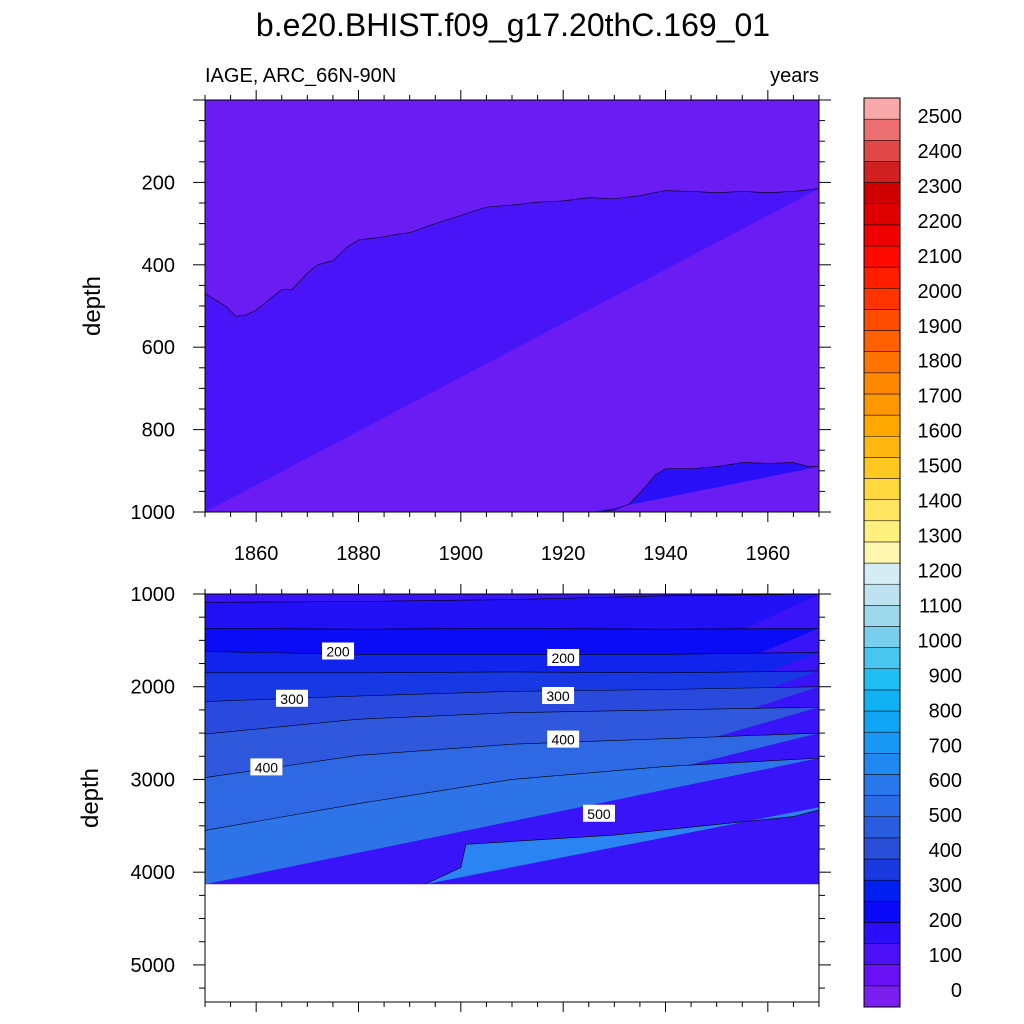 This screenshot has width=1024, height=1024. I want to click on colorbar-label: 1300, so click(940, 537).